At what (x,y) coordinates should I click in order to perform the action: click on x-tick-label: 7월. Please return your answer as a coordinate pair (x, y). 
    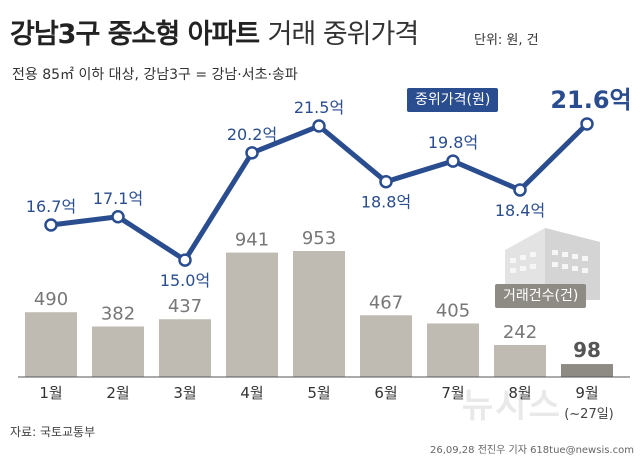
    Looking at the image, I should click on (452, 393).